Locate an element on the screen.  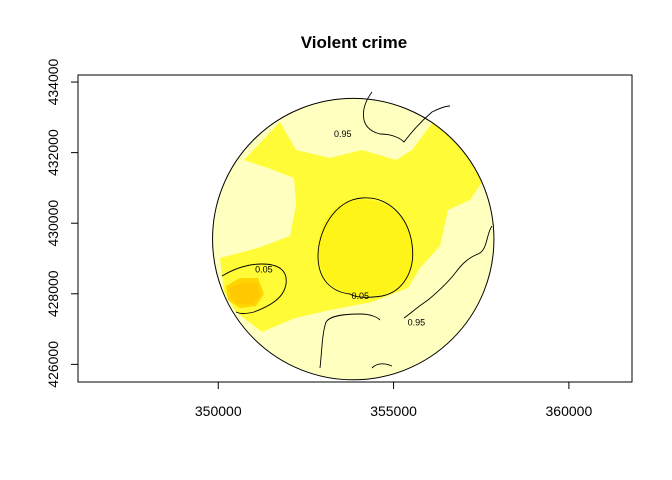
y-tick-label: 428000 is located at coordinates (53, 293).